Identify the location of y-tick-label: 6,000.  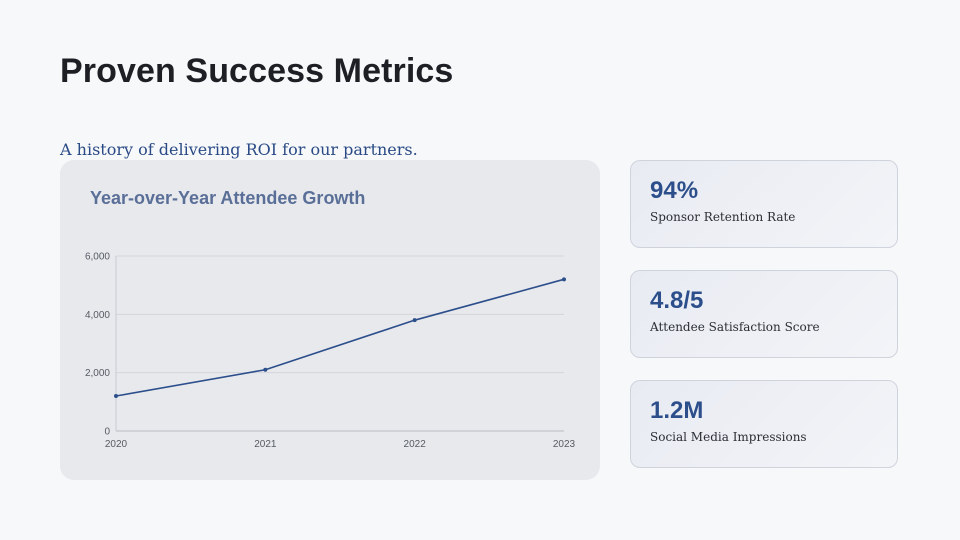
(97, 257).